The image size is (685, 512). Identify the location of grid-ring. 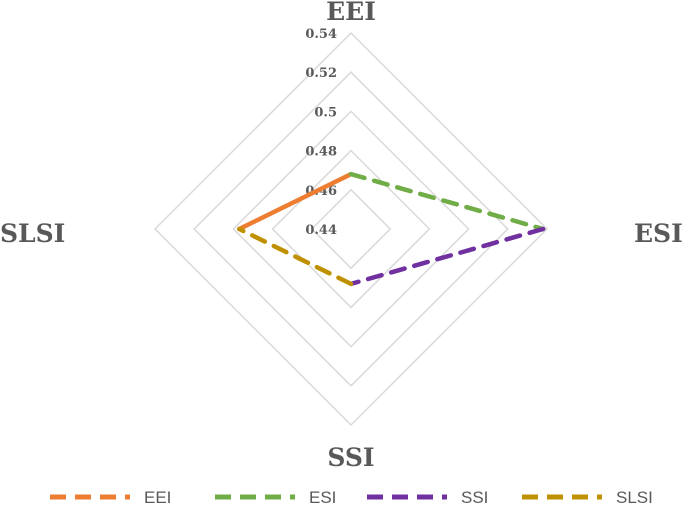
(351, 229).